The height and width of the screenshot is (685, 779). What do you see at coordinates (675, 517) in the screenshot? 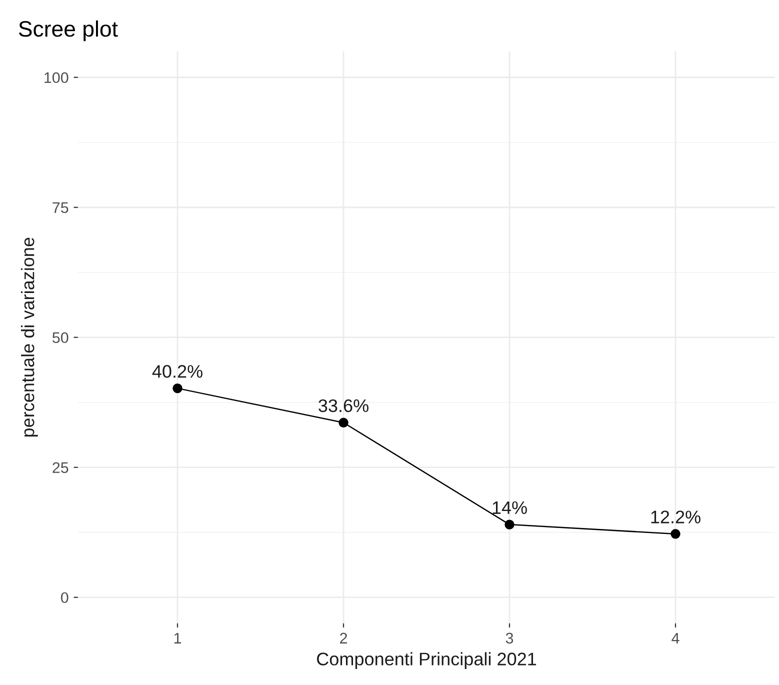
I see `data-label: 12.2%` at bounding box center [675, 517].